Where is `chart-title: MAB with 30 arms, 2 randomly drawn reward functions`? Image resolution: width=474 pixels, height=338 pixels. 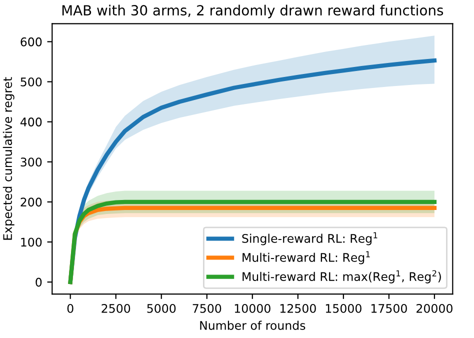 chart-title: MAB with 30 arms, 2 randomly drawn reward functions is located at coordinates (253, 11).